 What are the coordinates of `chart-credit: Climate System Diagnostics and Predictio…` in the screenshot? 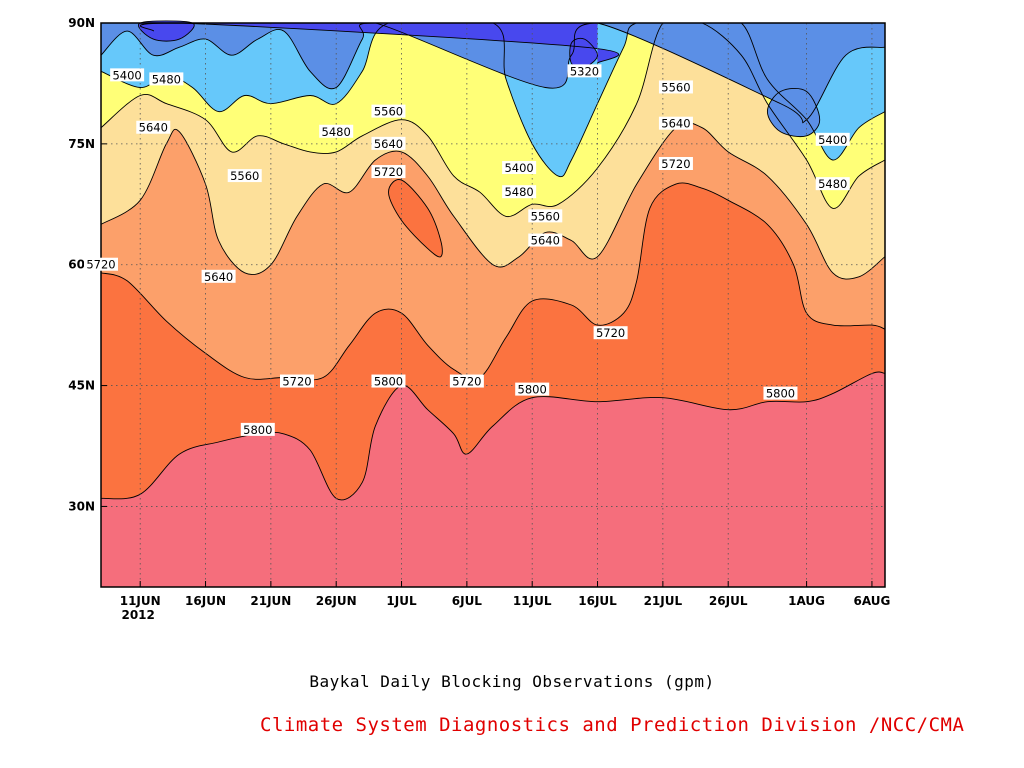 It's located at (612, 725).